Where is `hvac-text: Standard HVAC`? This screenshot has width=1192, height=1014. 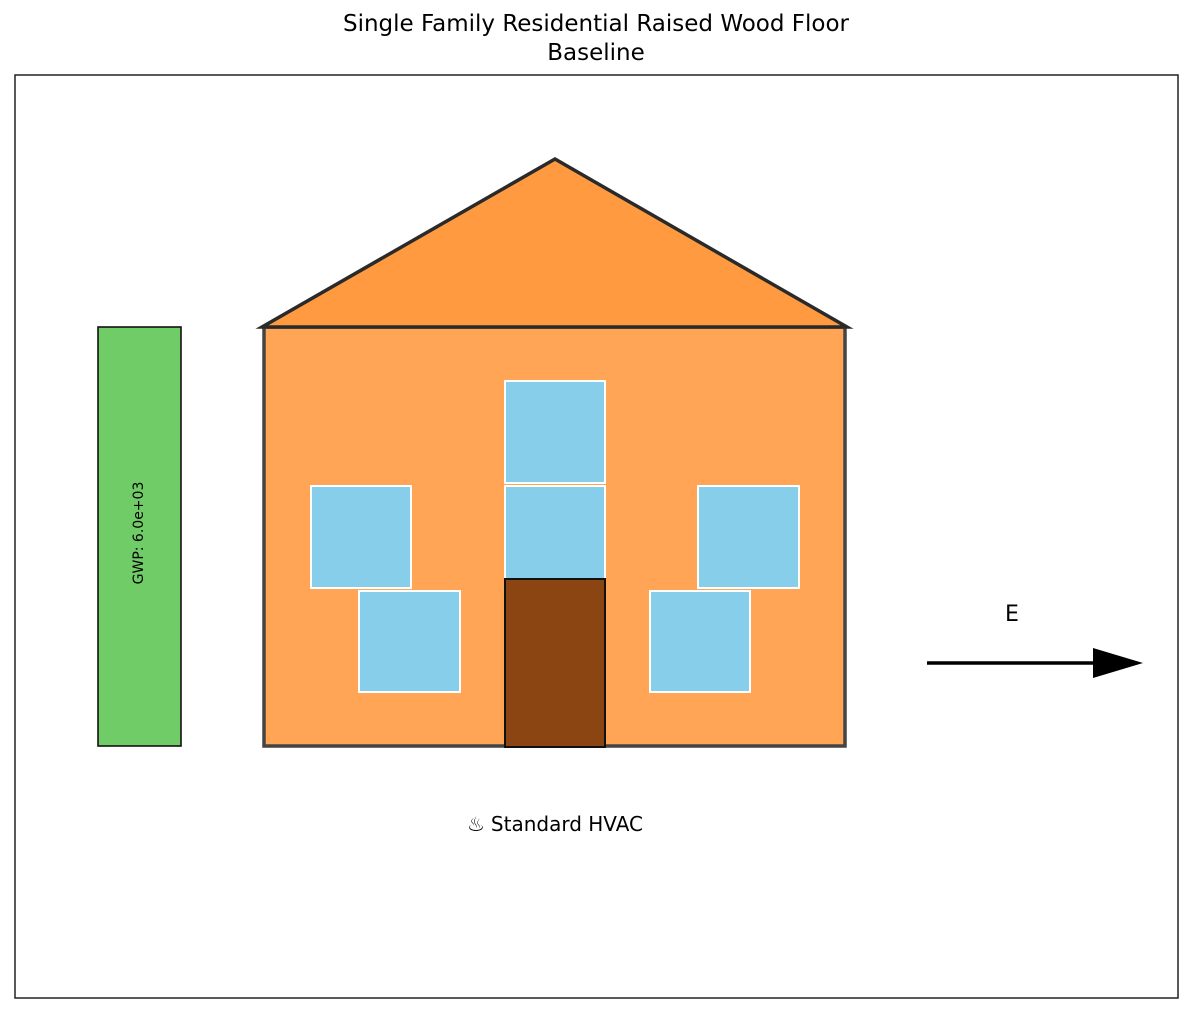
hvac-text: Standard HVAC is located at coordinates (567, 824).